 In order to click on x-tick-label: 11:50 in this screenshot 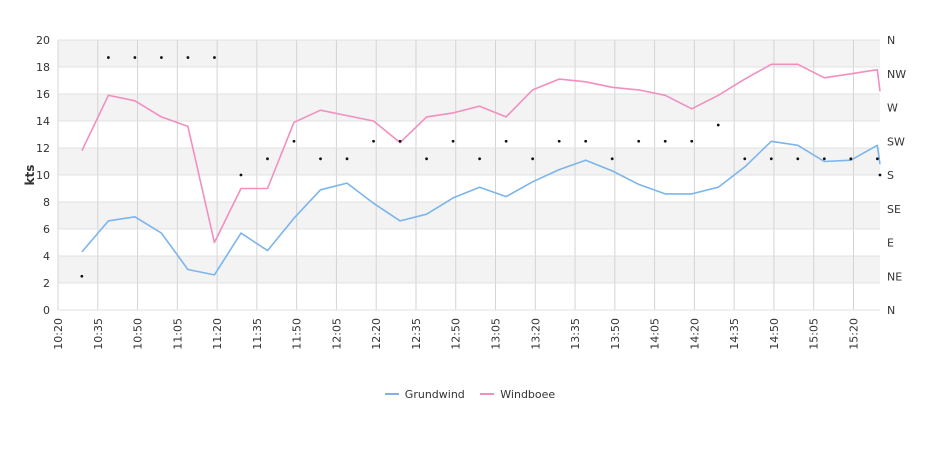, I will do `click(297, 334)`.